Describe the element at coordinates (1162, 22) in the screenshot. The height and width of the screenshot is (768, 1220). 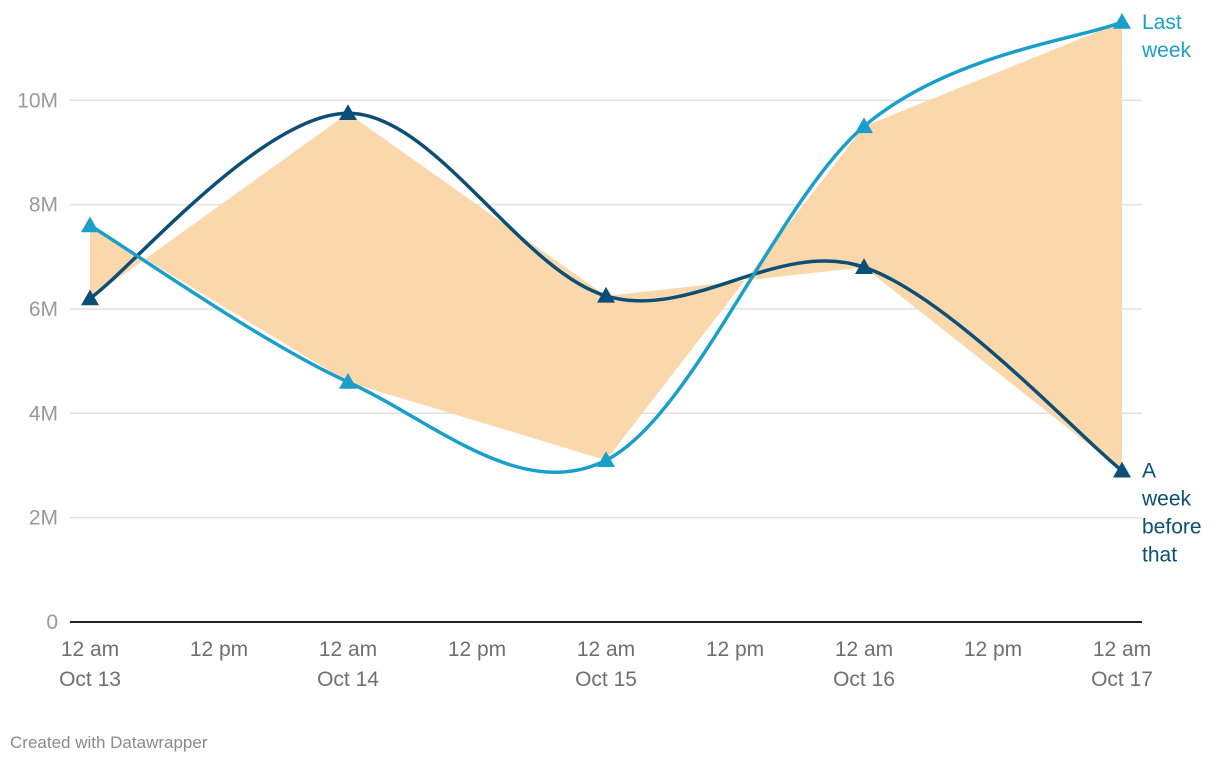
I see `series-label: Last` at that location.